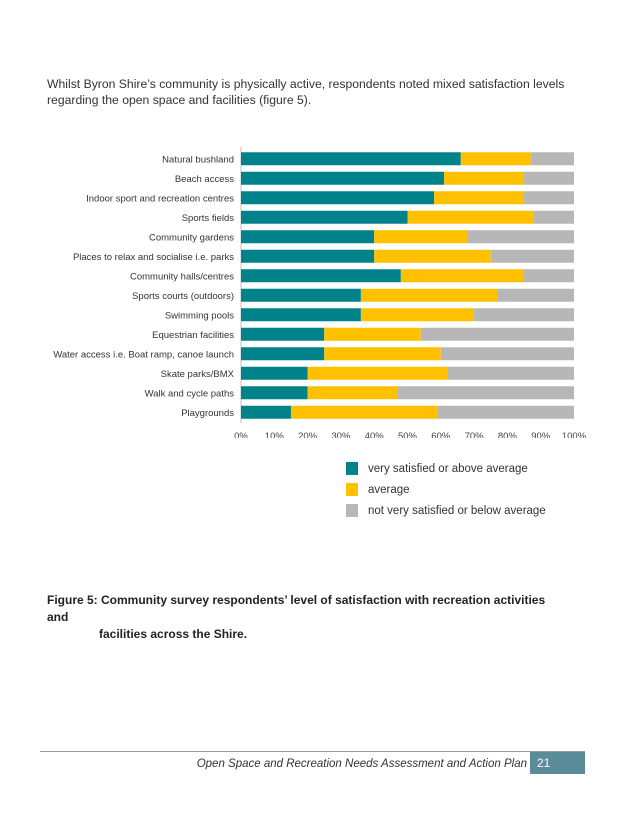  What do you see at coordinates (554, 217) in the screenshot?
I see `bar-sports-fields-not-very-satisfied-or-below-average` at bounding box center [554, 217].